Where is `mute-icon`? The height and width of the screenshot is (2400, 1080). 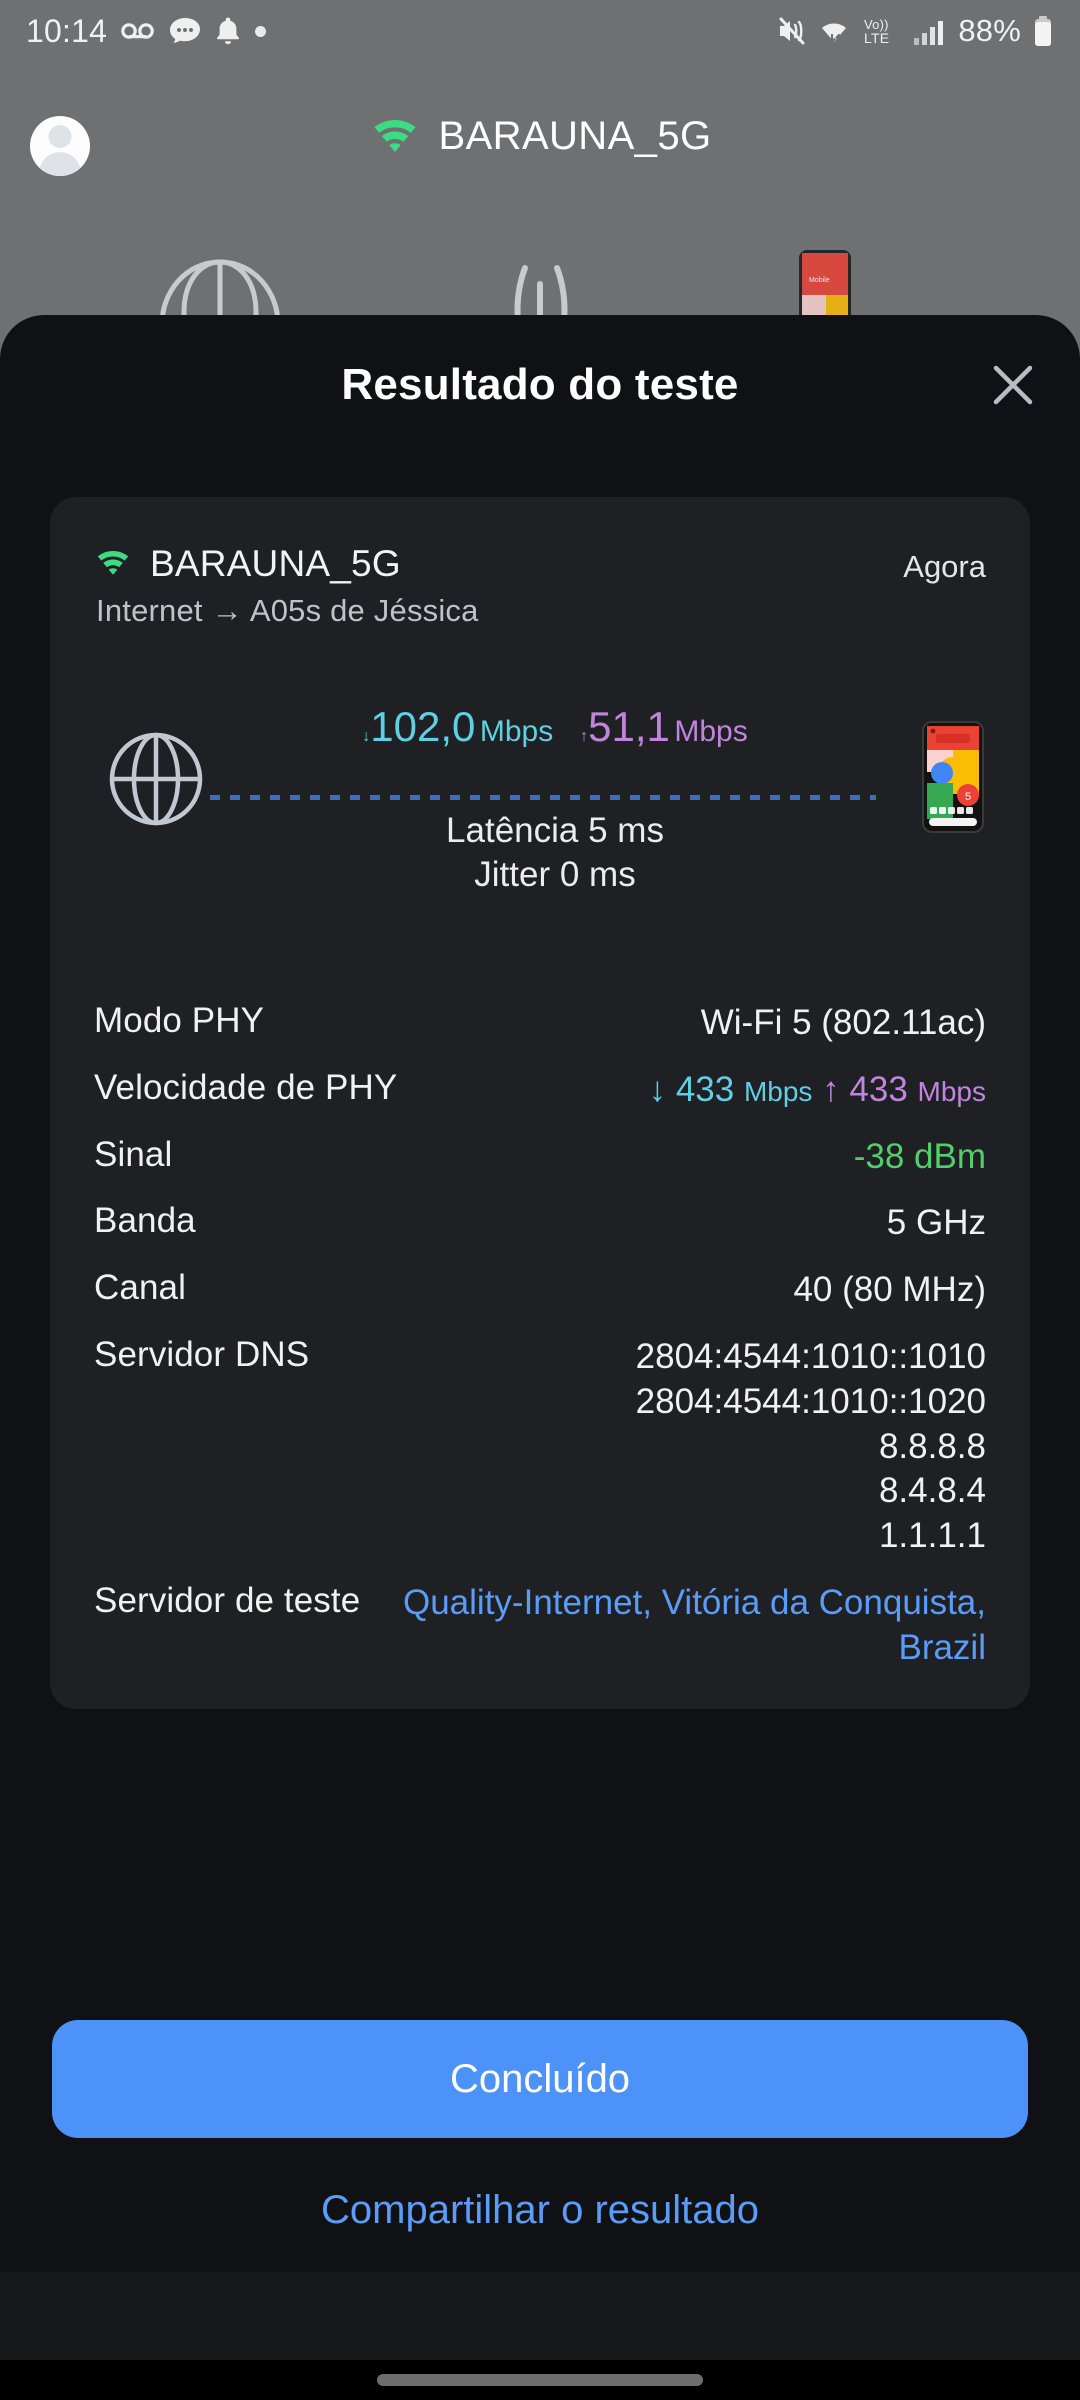
mute-icon is located at coordinates (791, 31).